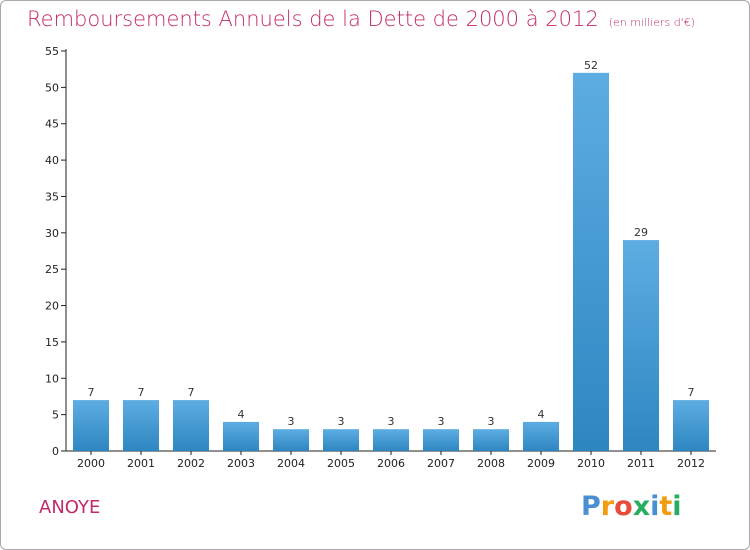 The image size is (750, 550). What do you see at coordinates (341, 463) in the screenshot?
I see `x-tick-label: 2005` at bounding box center [341, 463].